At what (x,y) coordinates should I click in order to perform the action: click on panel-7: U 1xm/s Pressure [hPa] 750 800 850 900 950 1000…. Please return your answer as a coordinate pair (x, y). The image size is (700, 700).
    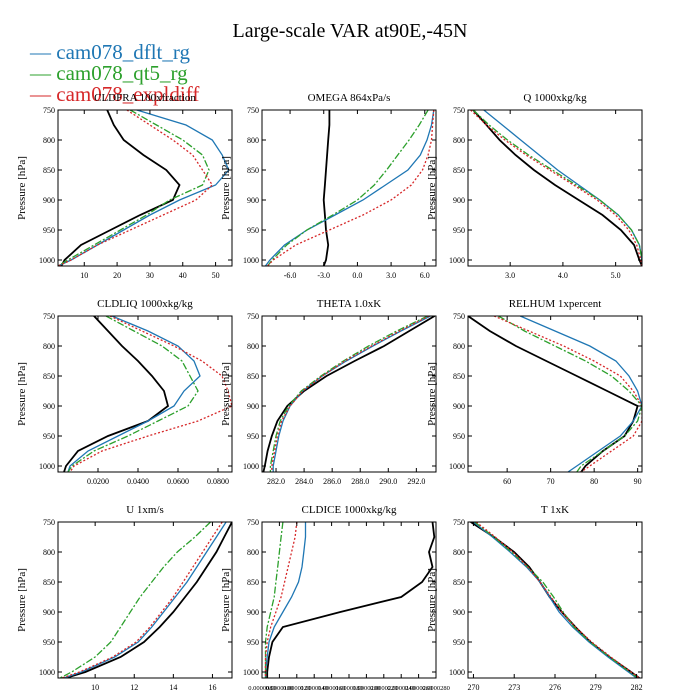
    Looking at the image, I should click on (124, 598).